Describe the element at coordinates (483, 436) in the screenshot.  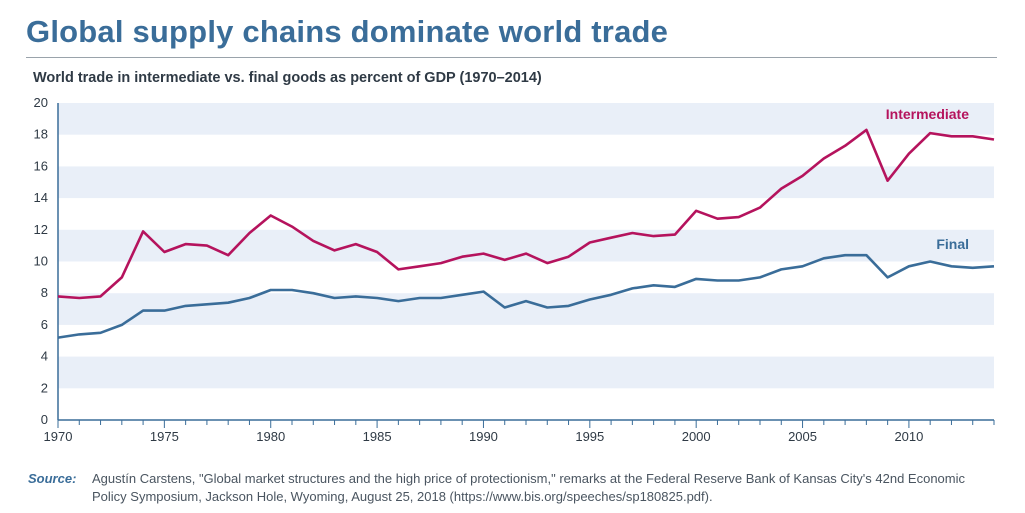
I see `x-tick-label: 1990` at that location.